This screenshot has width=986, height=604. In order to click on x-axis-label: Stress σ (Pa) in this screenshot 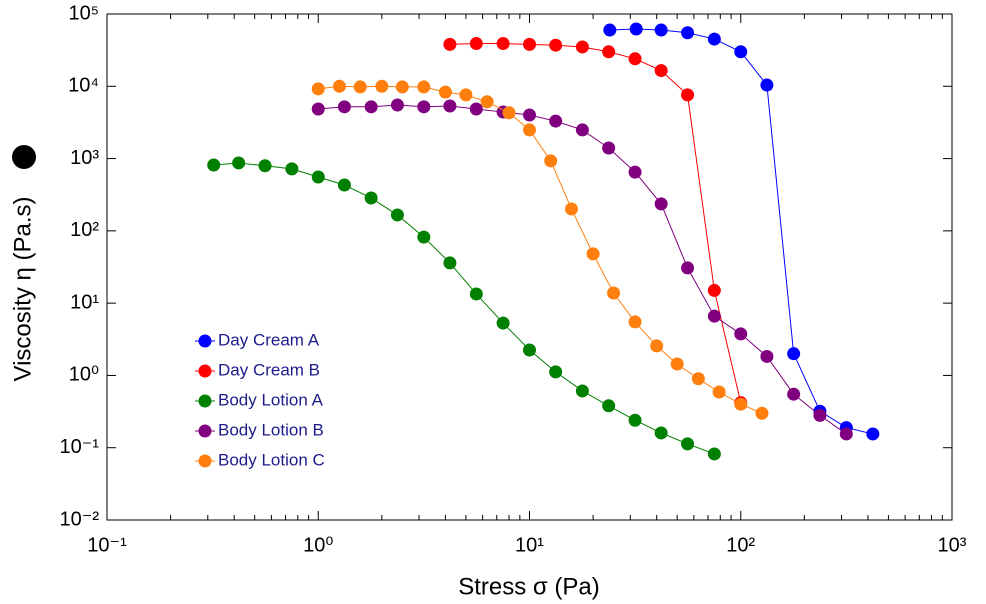, I will do `click(529, 586)`.